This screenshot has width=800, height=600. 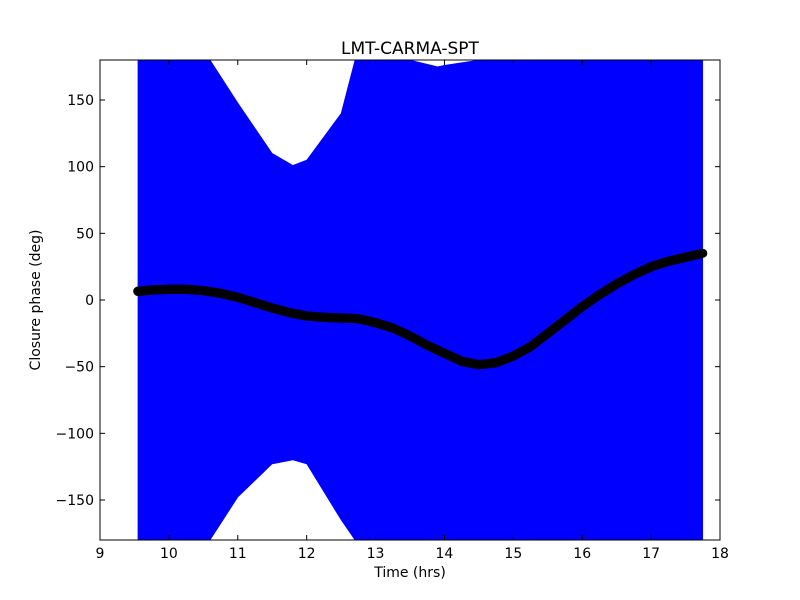 I want to click on y-tick-label: −150, so click(x=75, y=501).